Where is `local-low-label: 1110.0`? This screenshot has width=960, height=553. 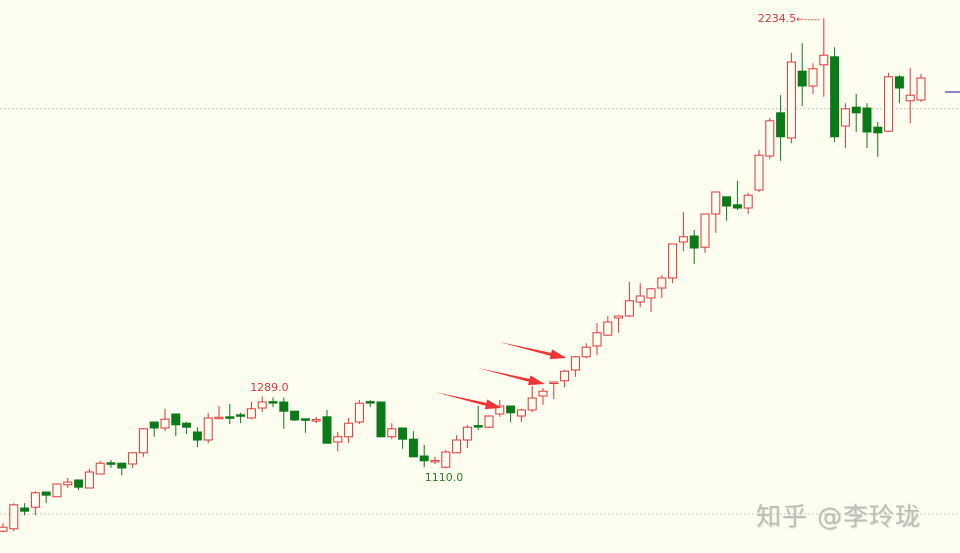
local-low-label: 1110.0 is located at coordinates (444, 477).